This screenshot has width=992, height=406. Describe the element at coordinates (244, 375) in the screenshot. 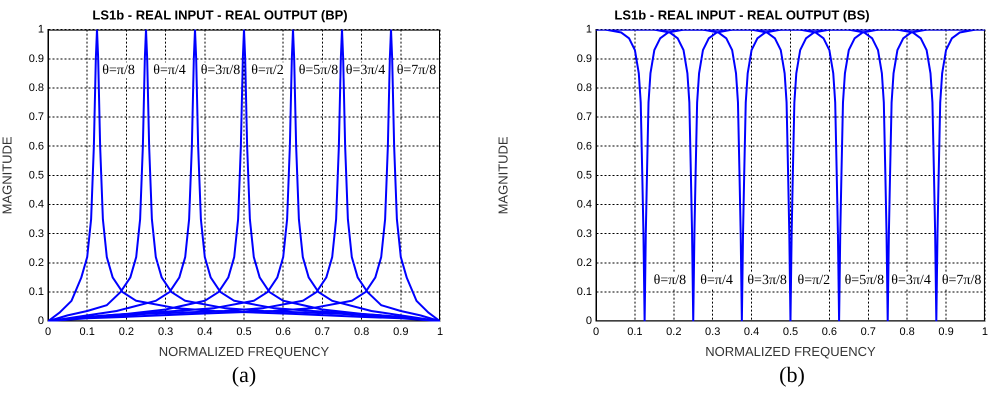

I see `text: (a)` at that location.